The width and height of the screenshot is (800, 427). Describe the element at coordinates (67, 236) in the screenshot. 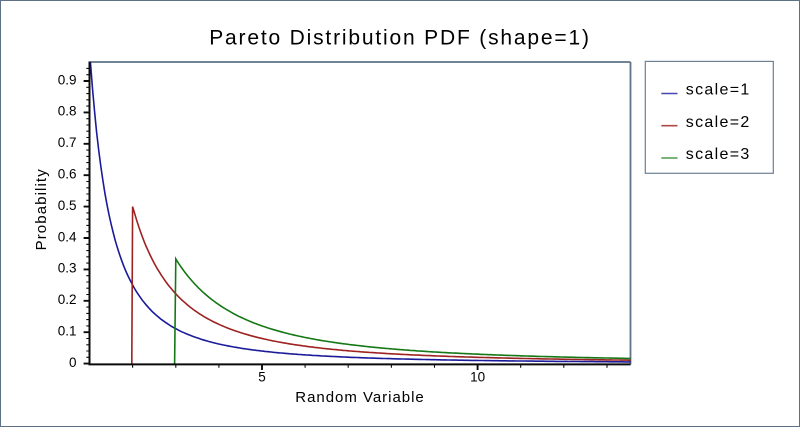

I see `svg-text: 0.4` at that location.